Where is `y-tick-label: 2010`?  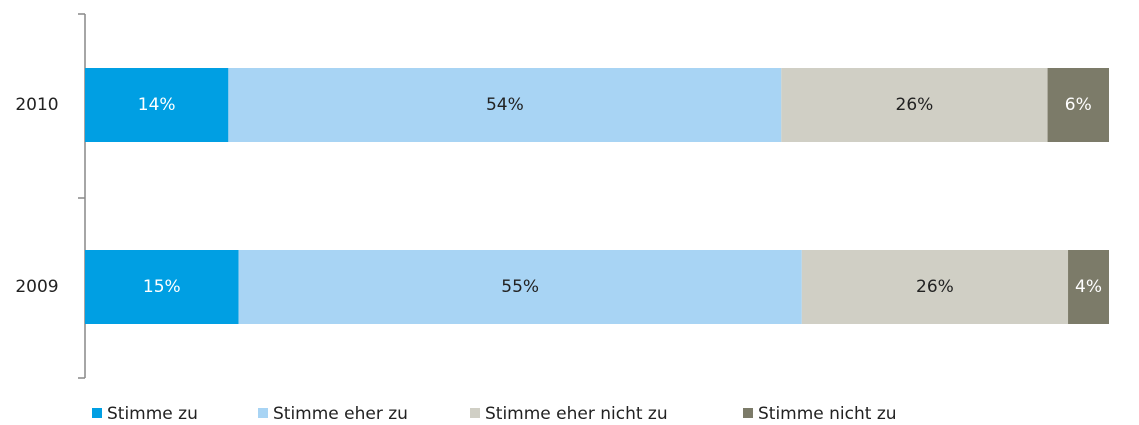
y-tick-label: 2010 is located at coordinates (36, 105).